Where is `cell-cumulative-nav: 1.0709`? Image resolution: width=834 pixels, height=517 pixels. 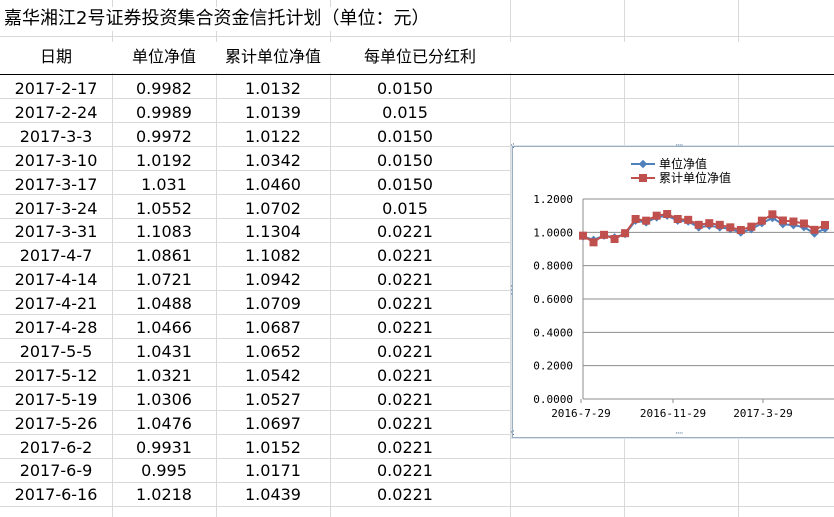
cell-cumulative-nav: 1.0709 is located at coordinates (273, 304).